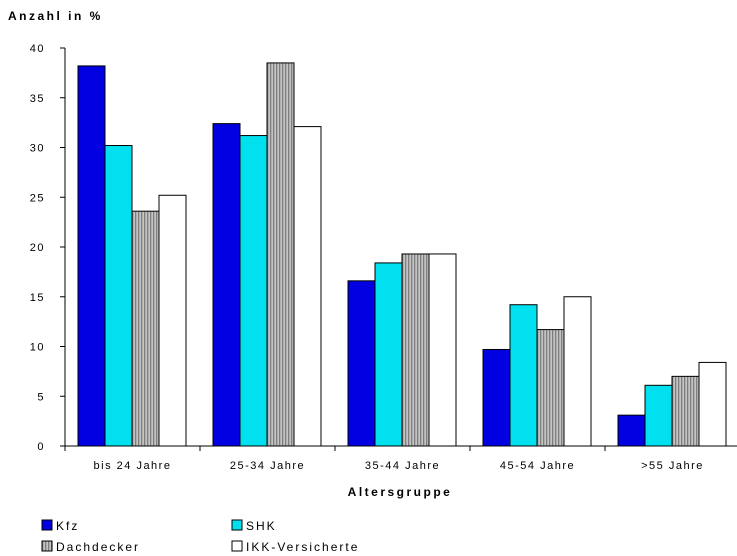  I want to click on legend: Kfz SHK Dachdecker IKK-Versicherte, so click(200, 536).